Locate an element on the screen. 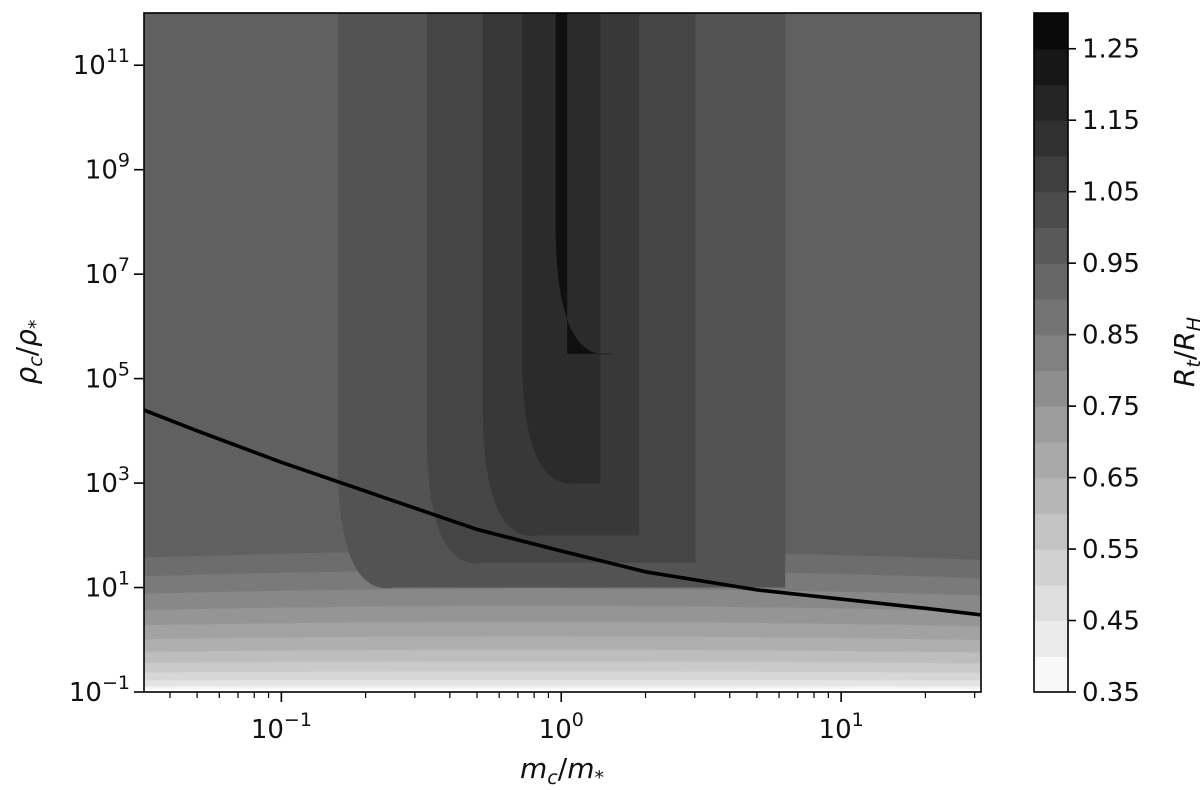  y-tick-label: 10⁵ is located at coordinates (107, 377).